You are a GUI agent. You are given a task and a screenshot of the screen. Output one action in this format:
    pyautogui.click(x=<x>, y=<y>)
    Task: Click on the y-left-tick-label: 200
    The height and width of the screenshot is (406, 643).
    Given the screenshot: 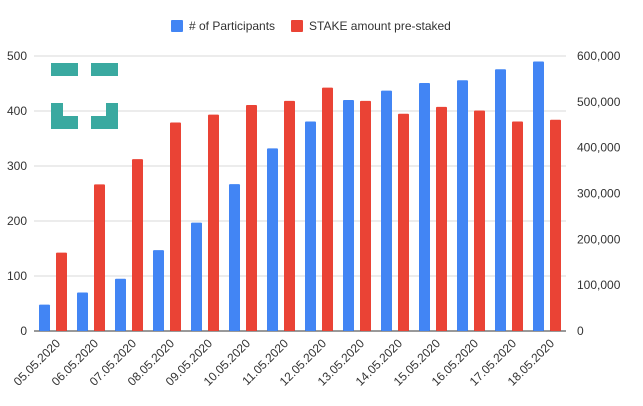 What is the action you would take?
    pyautogui.click(x=17, y=221)
    